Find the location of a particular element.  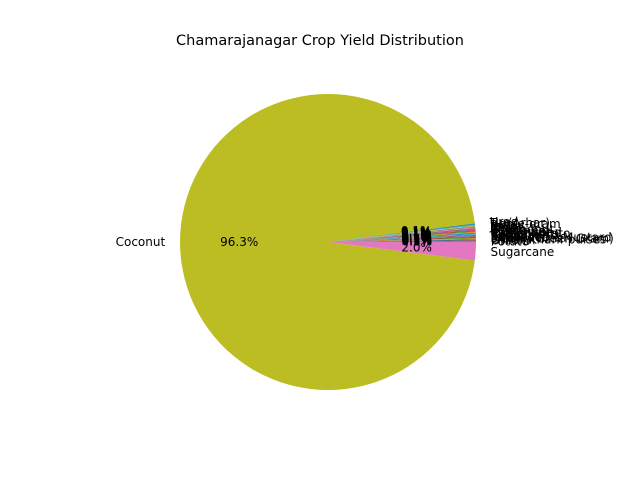

slice-category-label: Moong(Green Gram) is located at coordinates (552, 238).